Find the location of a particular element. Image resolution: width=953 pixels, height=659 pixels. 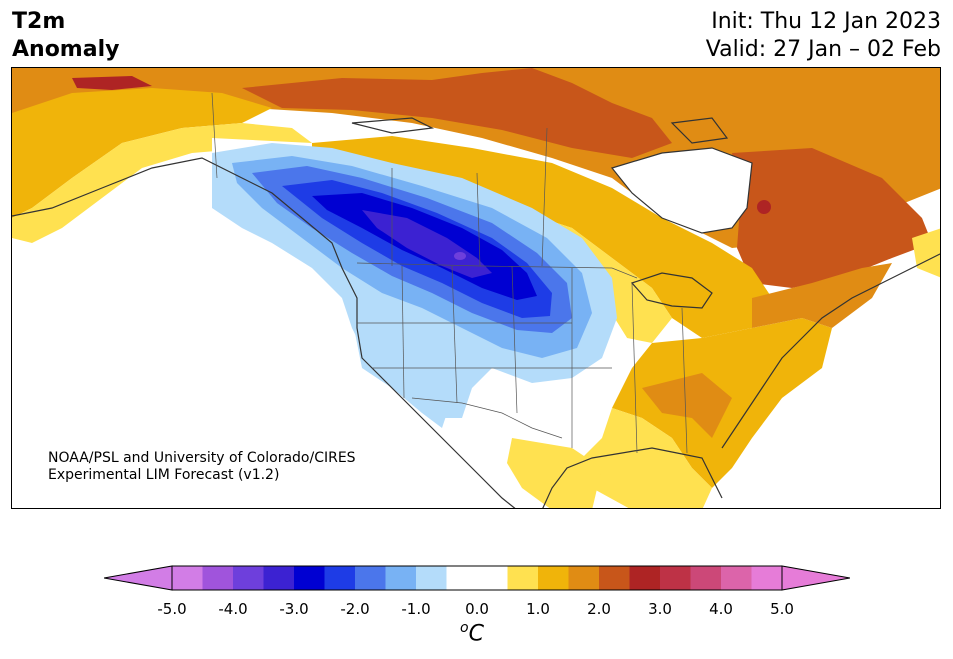

us-mexico-border is located at coordinates (487, 418).